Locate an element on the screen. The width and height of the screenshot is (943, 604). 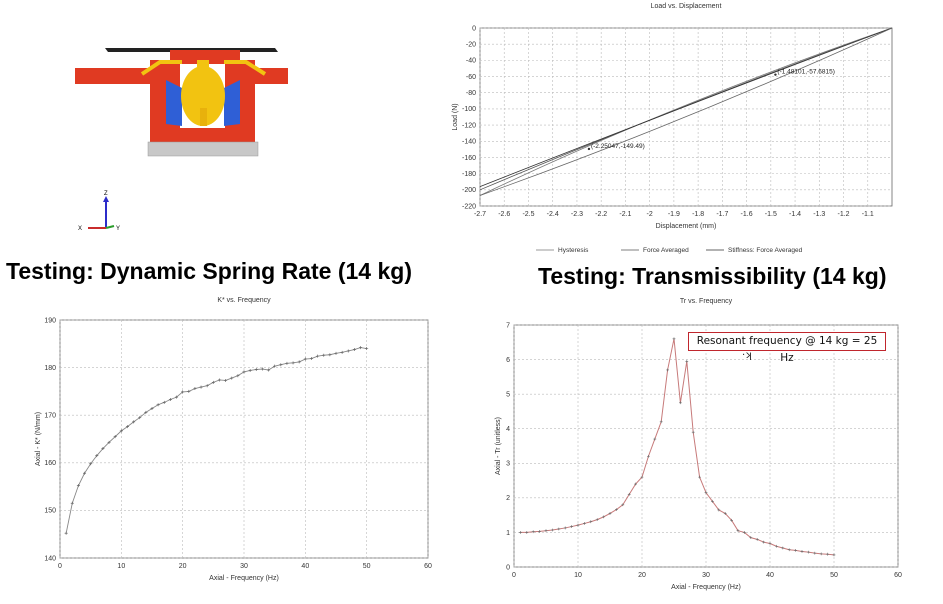
y-axis-label: Load (N) is located at coordinates (455, 116).